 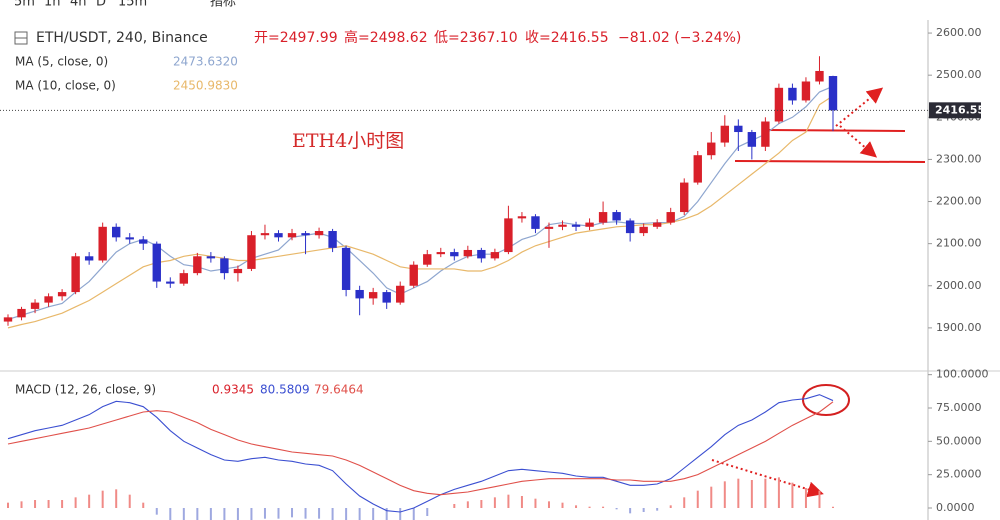 What do you see at coordinates (65, 86) in the screenshot?
I see `legend-entry: MA (10, close, 0)` at bounding box center [65, 86].